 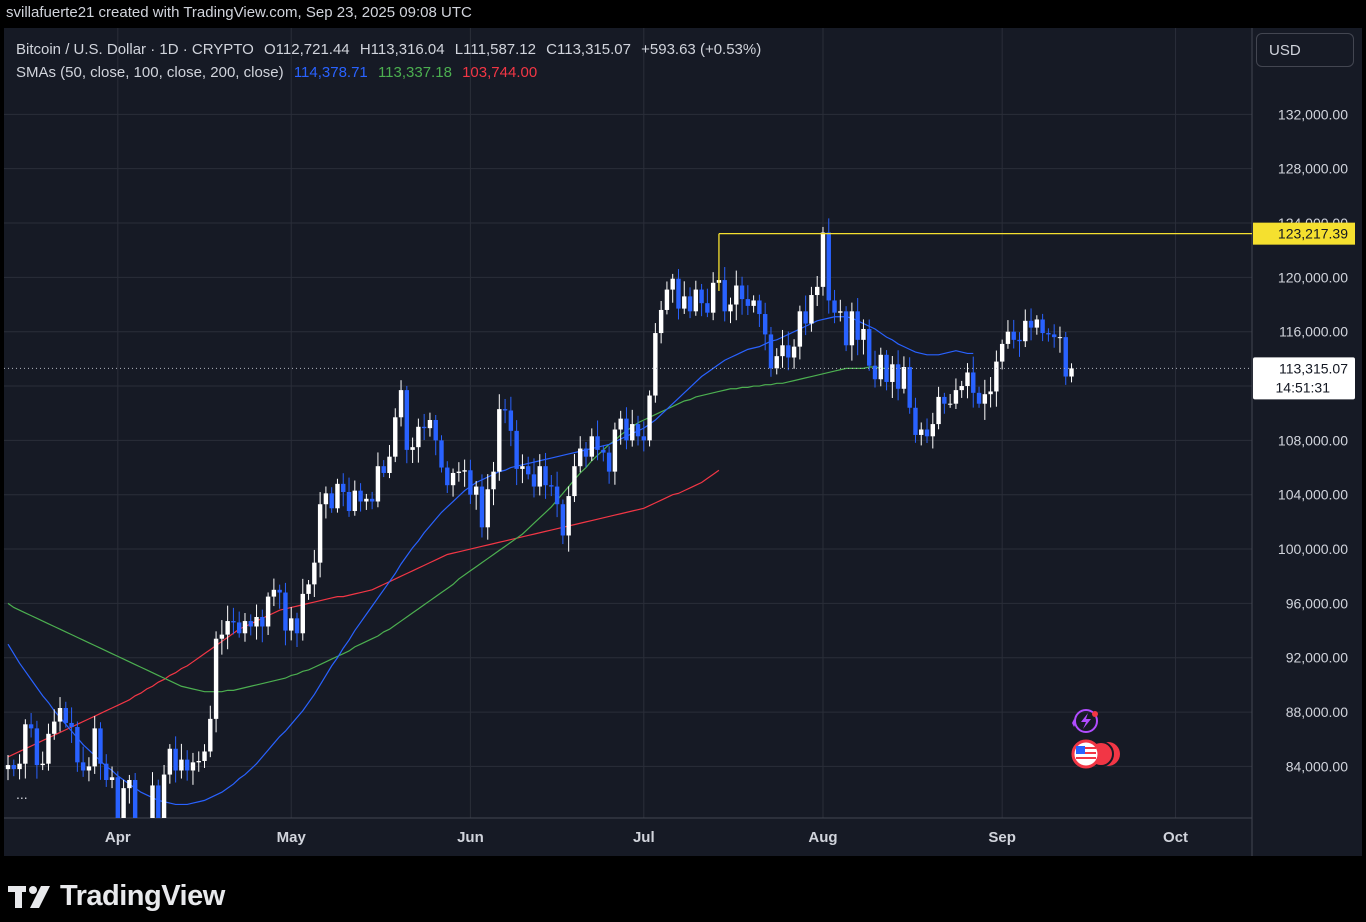 What do you see at coordinates (1313, 332) in the screenshot?
I see `y-tick-label: 116,000.00` at bounding box center [1313, 332].